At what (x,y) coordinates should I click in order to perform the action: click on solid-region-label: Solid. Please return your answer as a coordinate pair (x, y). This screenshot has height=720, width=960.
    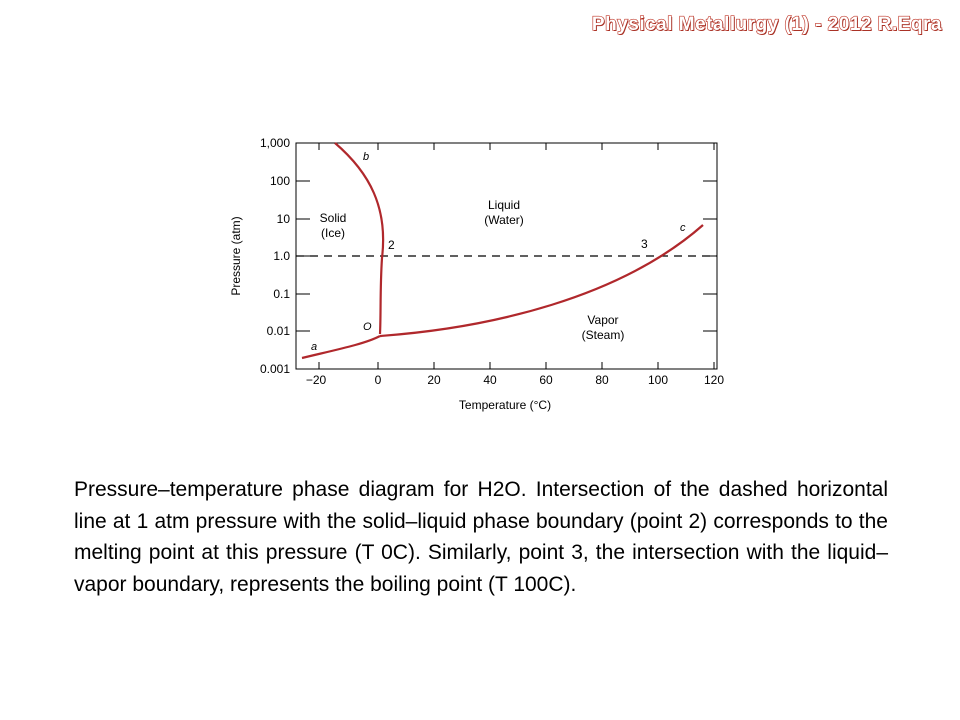
    Looking at the image, I should click on (333, 218).